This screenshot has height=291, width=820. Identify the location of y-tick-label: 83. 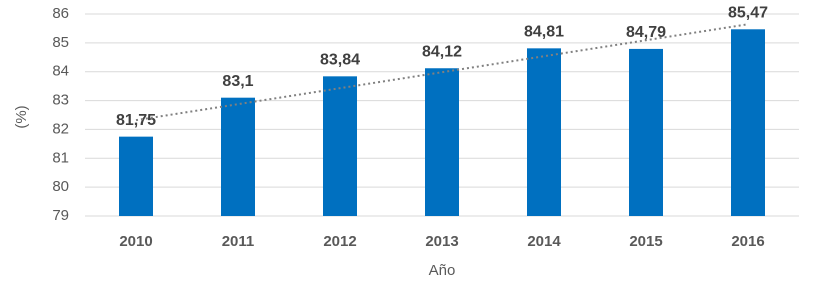
(60, 100).